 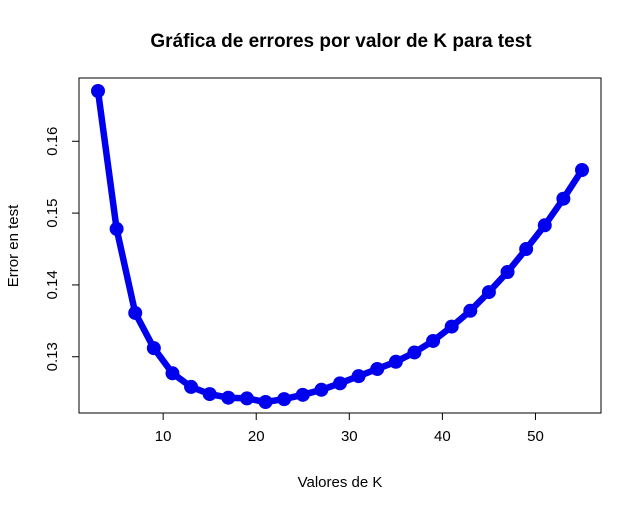 I want to click on x-tick-label: 10, so click(x=163, y=436).